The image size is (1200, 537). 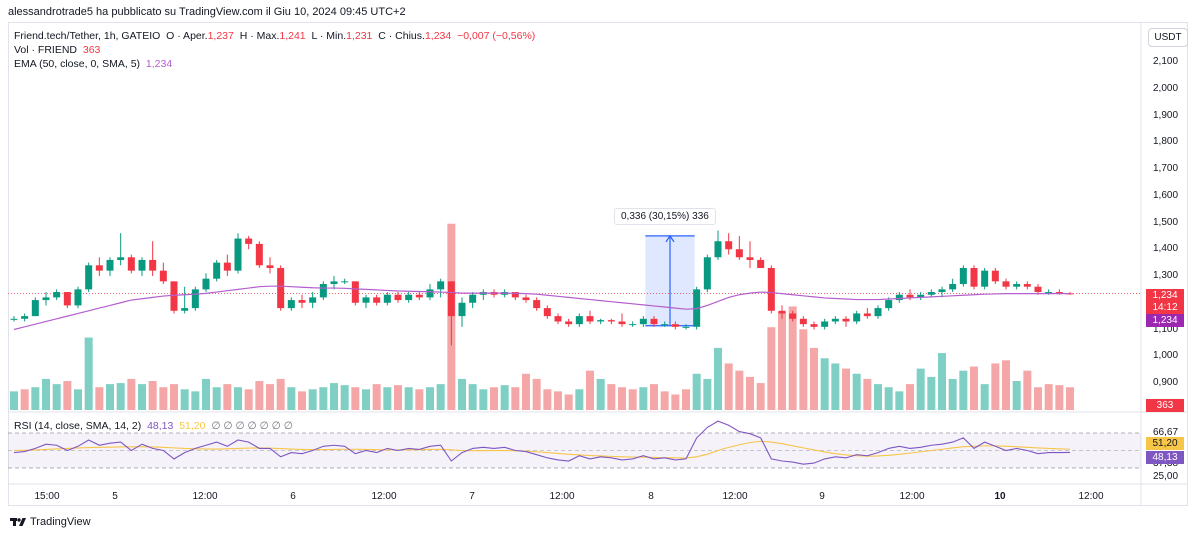 I want to click on volume-label: Vol · FRIEND, so click(x=46, y=50).